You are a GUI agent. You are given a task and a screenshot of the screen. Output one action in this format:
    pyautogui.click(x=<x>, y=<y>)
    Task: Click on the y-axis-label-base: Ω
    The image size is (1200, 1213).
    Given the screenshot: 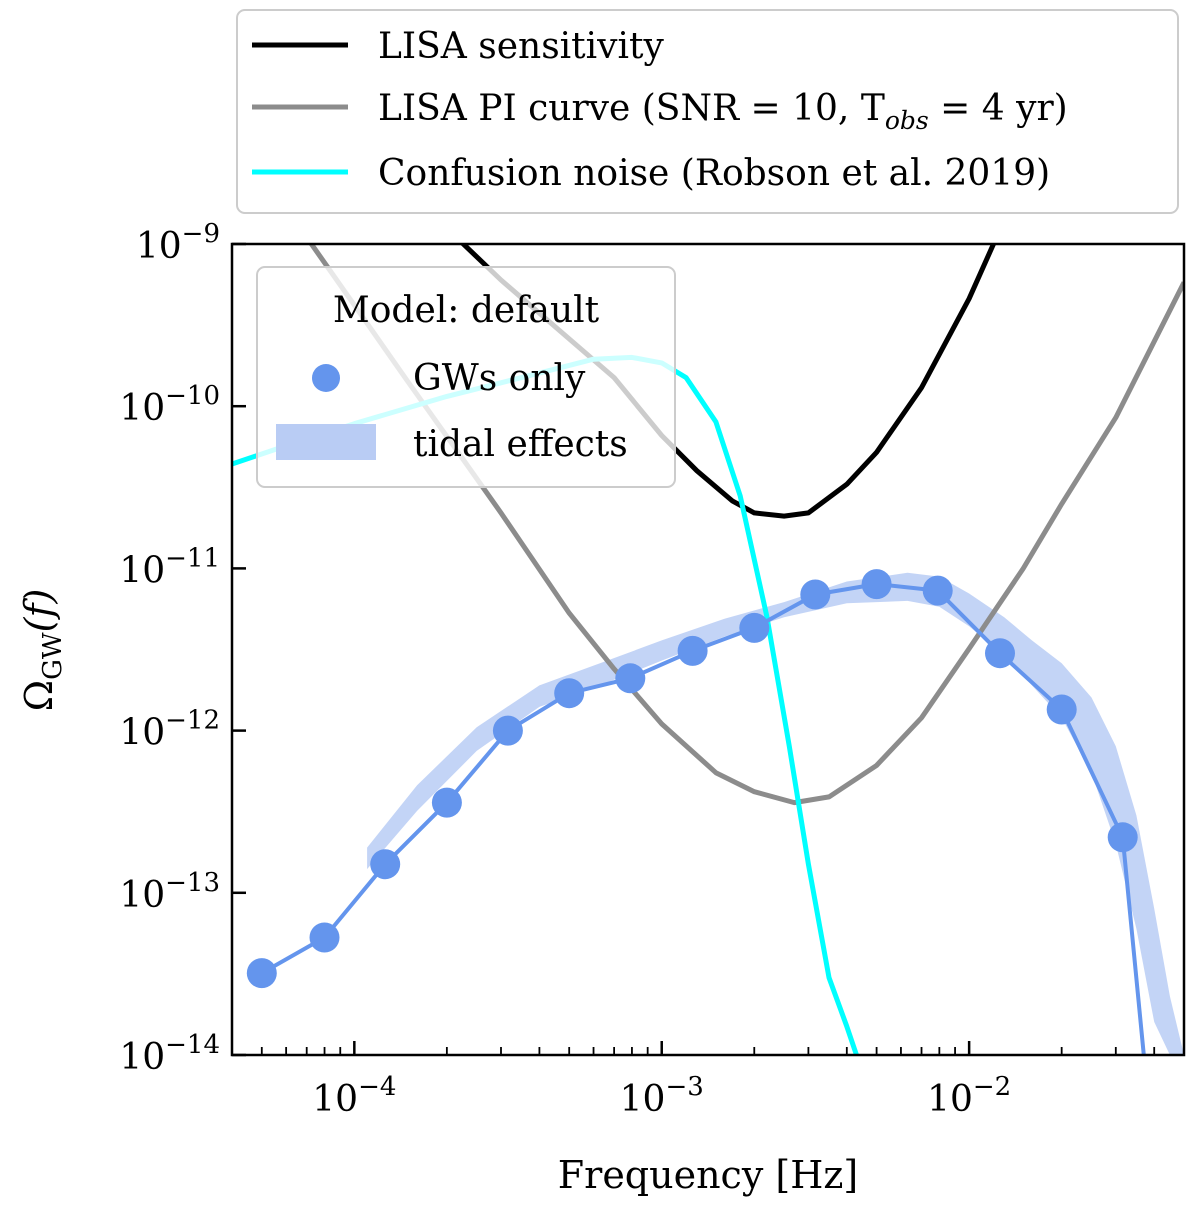 What is the action you would take?
    pyautogui.click(x=39, y=696)
    